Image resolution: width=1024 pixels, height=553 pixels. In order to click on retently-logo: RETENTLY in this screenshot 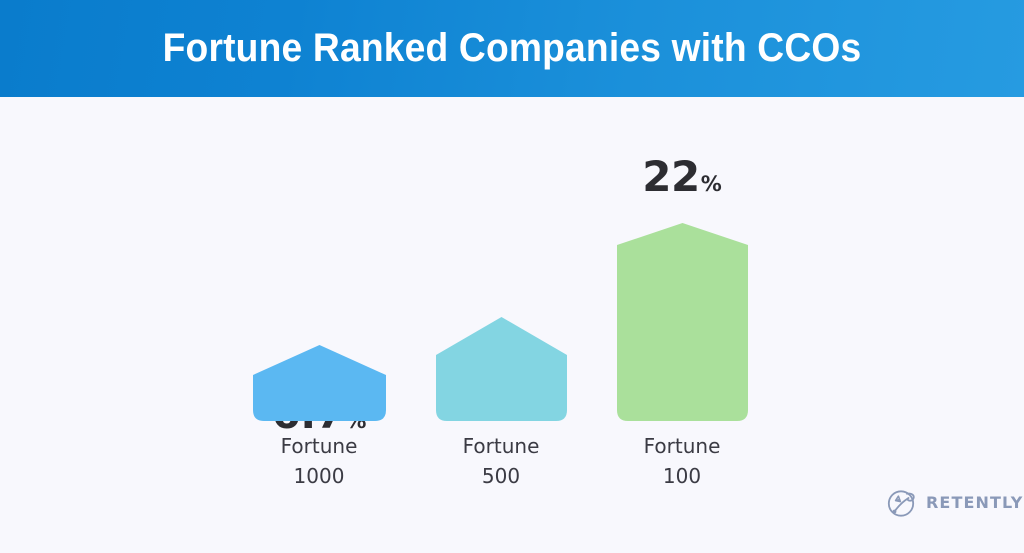, I will do `click(955, 503)`.